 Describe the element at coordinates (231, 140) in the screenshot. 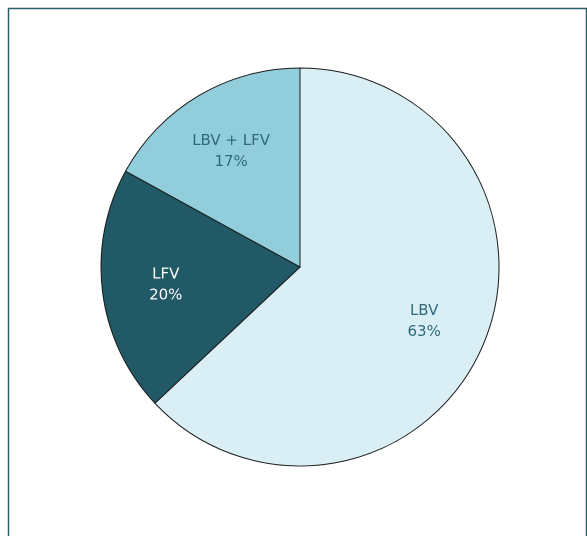

I see `slice-label: LBV + LFV` at that location.